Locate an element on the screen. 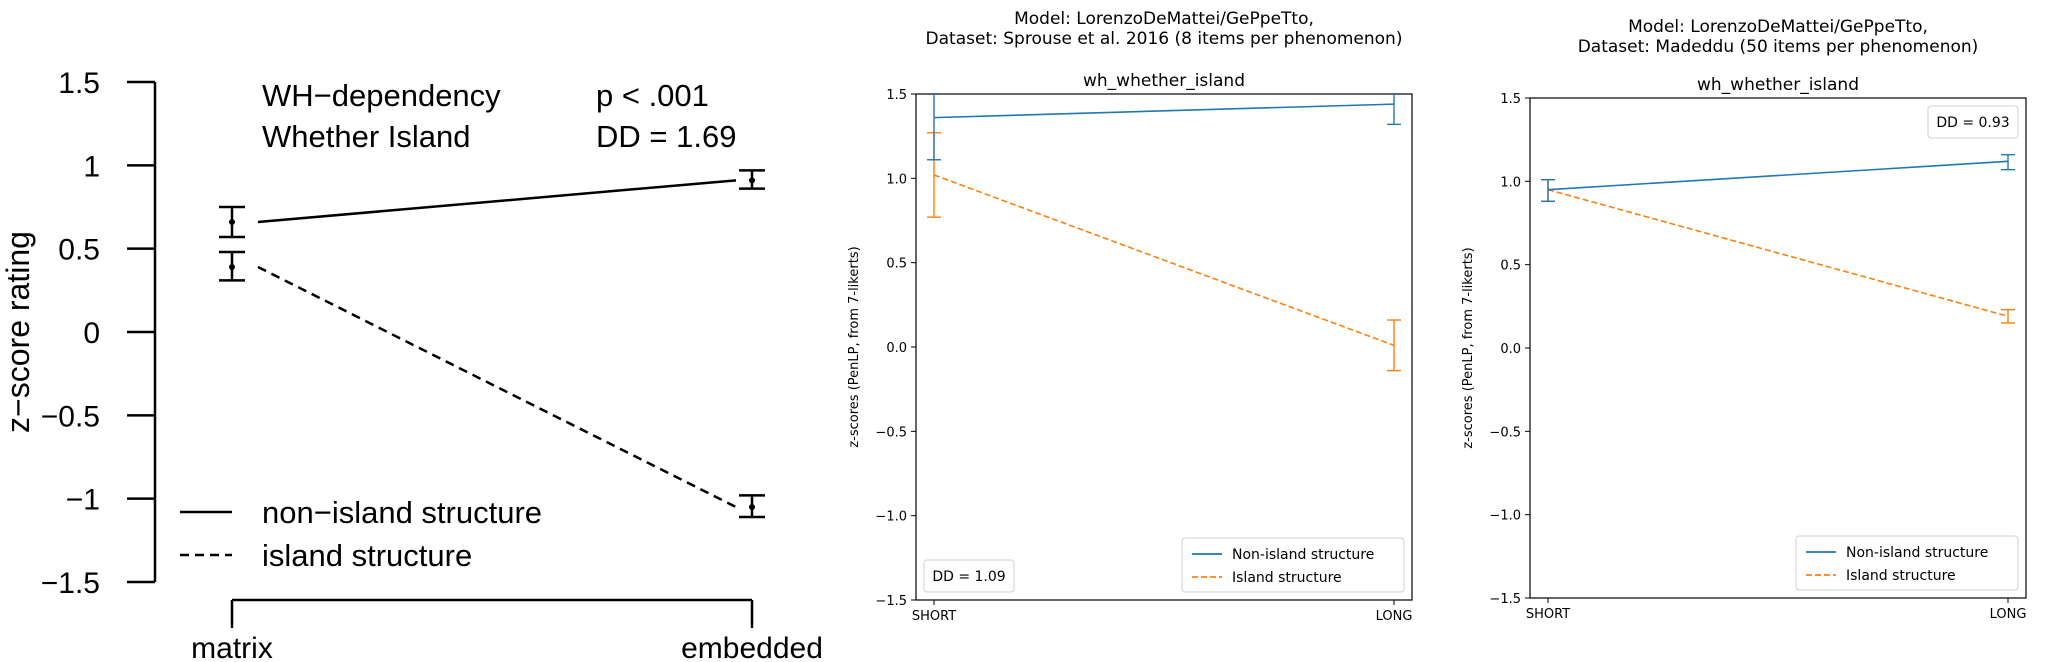 The width and height of the screenshot is (2064, 662). x-tick-label: matrix is located at coordinates (232, 647).